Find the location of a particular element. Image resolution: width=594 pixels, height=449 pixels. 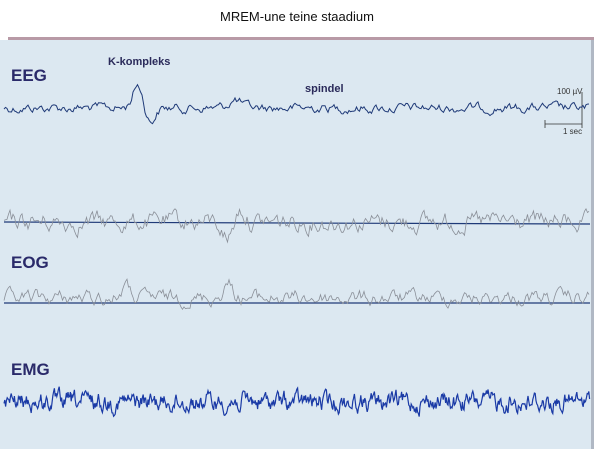

slide-title: MREM-une teine staadium is located at coordinates (297, 16).